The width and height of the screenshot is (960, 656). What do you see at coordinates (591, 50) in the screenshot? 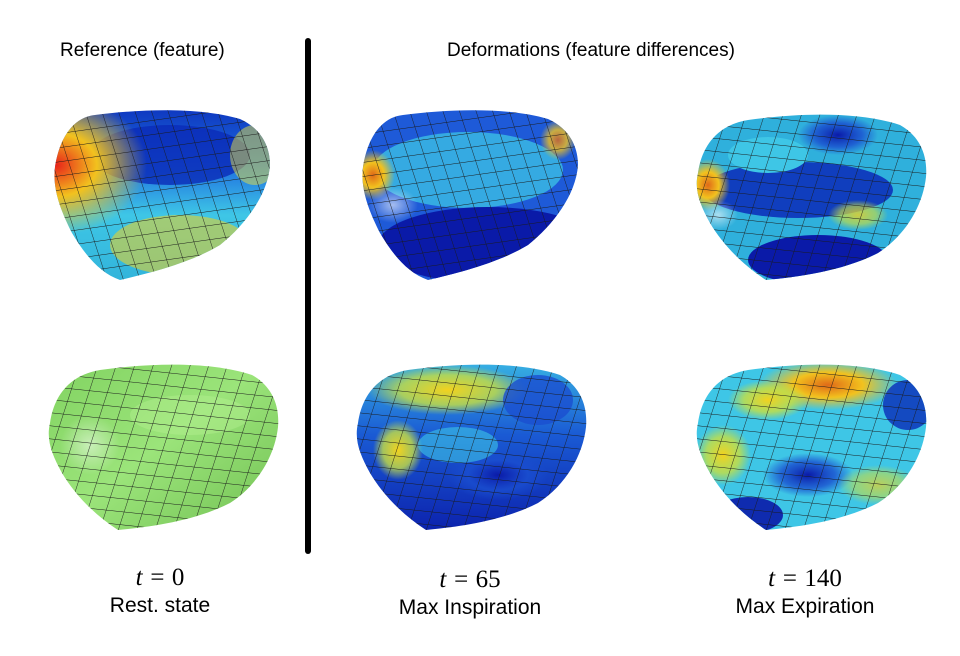
I see `deformations-heading: Deformations (feature differences)` at bounding box center [591, 50].